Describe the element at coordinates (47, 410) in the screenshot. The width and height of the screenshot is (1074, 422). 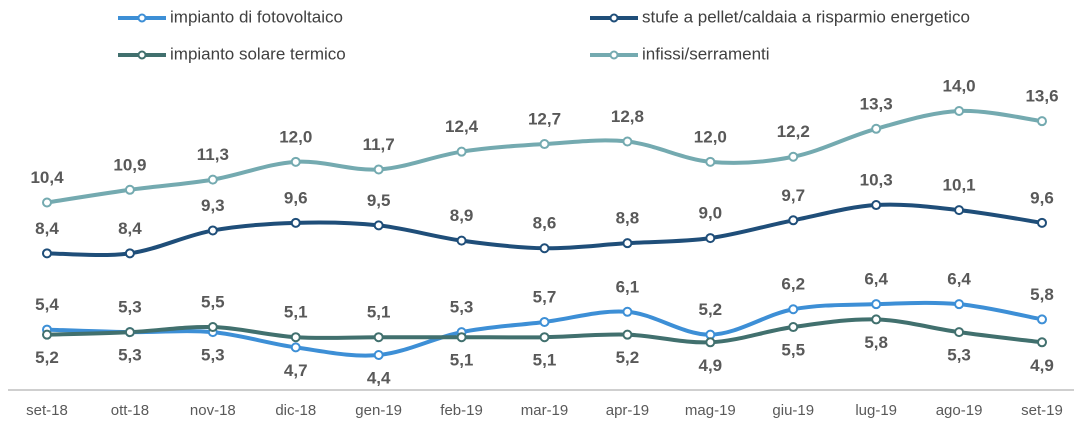
I see `x-tick-label: set-18` at that location.